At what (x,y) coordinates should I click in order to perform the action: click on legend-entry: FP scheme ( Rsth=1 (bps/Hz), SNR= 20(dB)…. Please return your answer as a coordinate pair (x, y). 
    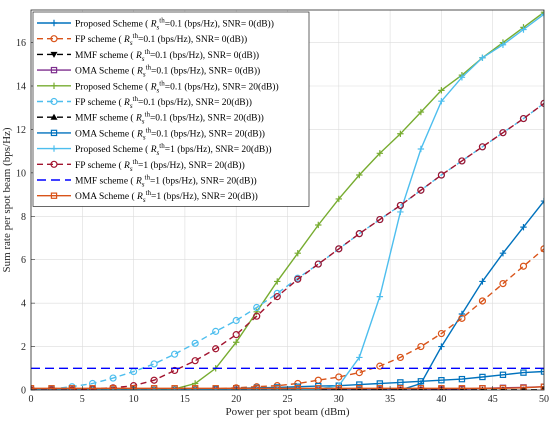
    Looking at the image, I should click on (141, 165).